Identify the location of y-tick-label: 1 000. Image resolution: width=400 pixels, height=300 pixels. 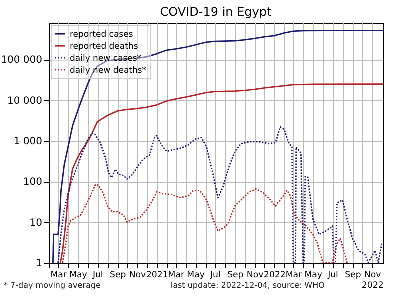
(28, 142).